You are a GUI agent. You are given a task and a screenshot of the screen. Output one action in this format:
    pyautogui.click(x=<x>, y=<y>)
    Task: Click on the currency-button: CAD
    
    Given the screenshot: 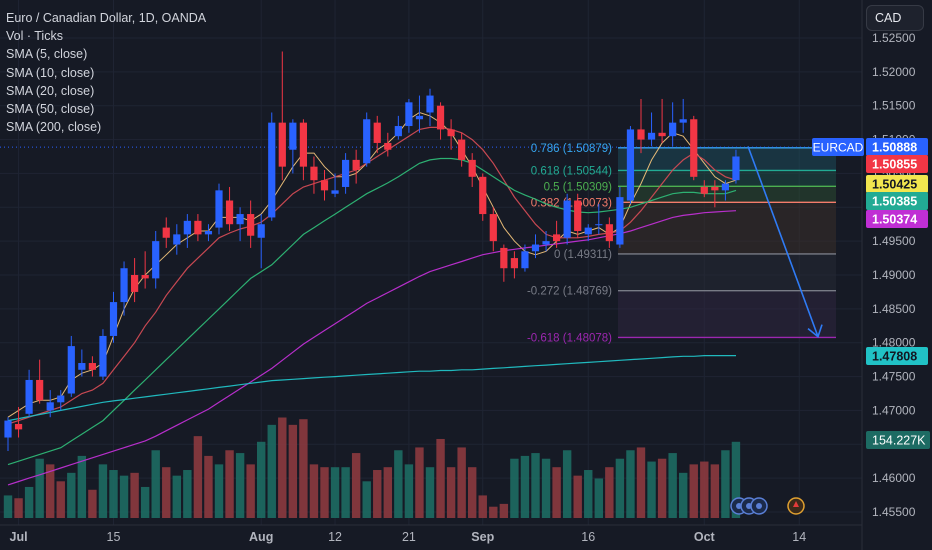 What is the action you would take?
    pyautogui.click(x=895, y=18)
    